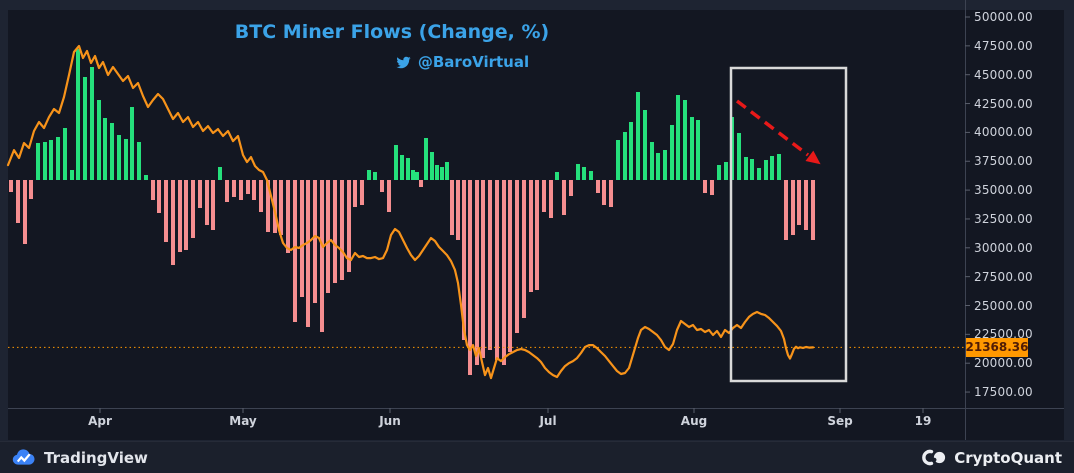  What do you see at coordinates (23, 457) in the screenshot?
I see `tradingview-logo-icon` at bounding box center [23, 457].